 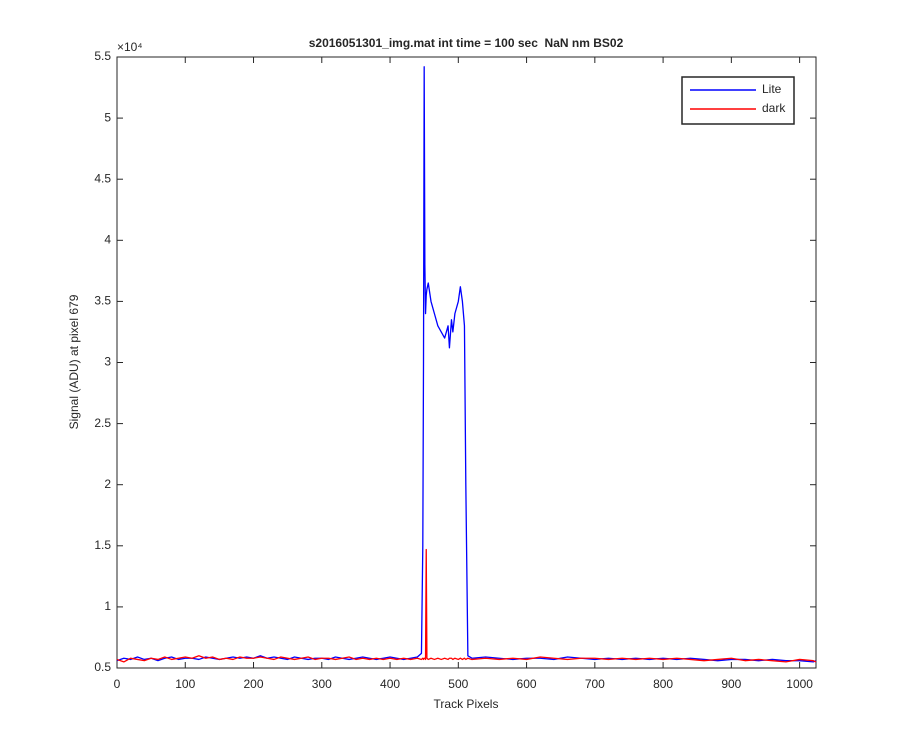 What do you see at coordinates (595, 684) in the screenshot?
I see `x-tick-label: 700` at bounding box center [595, 684].